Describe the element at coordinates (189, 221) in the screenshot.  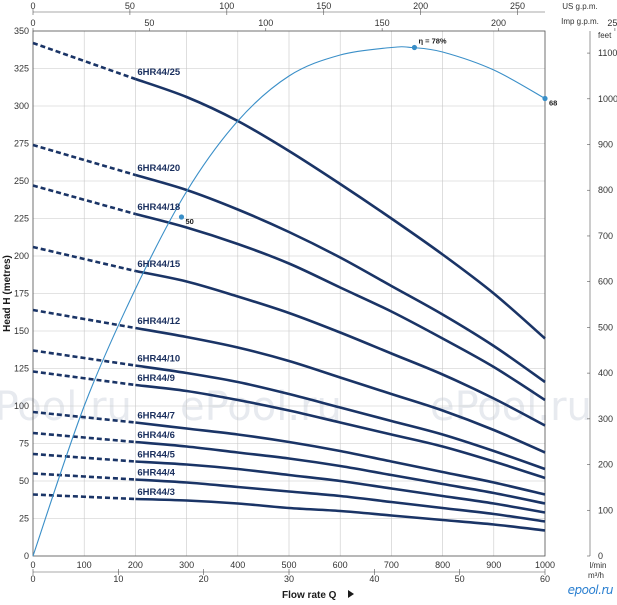
I see `efficiency-label-0: 50` at that location.